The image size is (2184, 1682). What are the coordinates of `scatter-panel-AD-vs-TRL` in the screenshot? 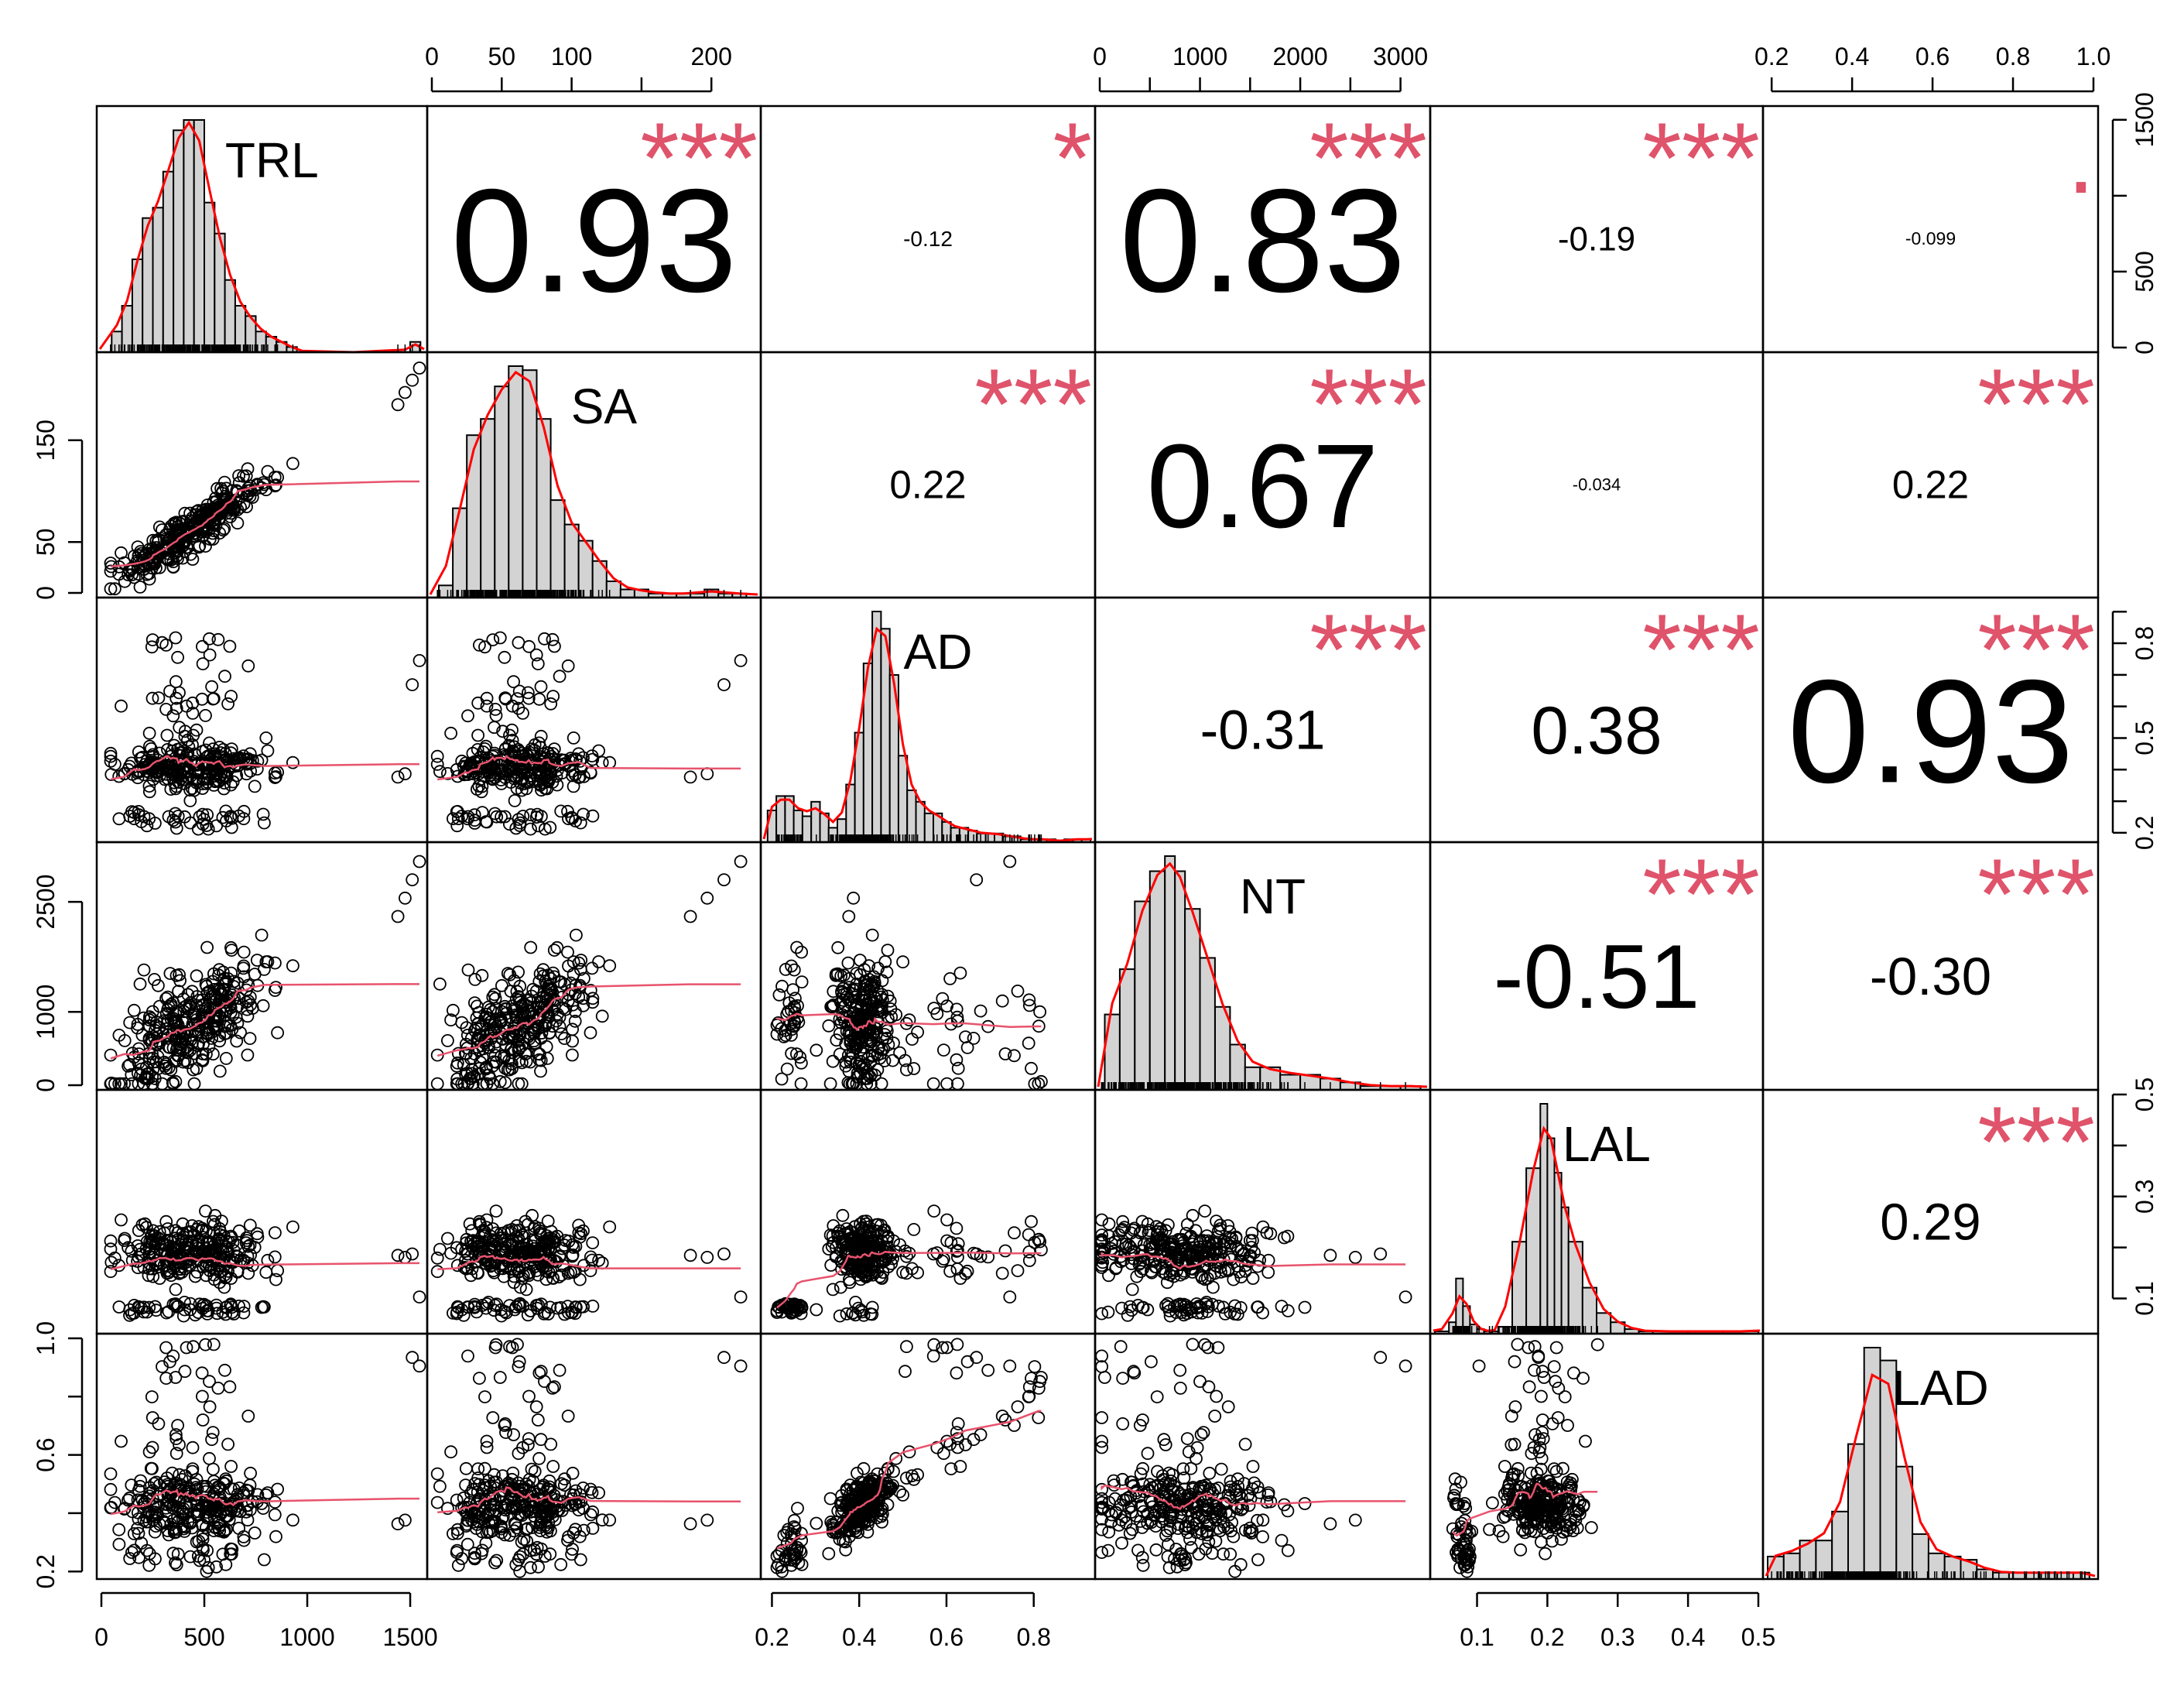 It's located at (265, 734).